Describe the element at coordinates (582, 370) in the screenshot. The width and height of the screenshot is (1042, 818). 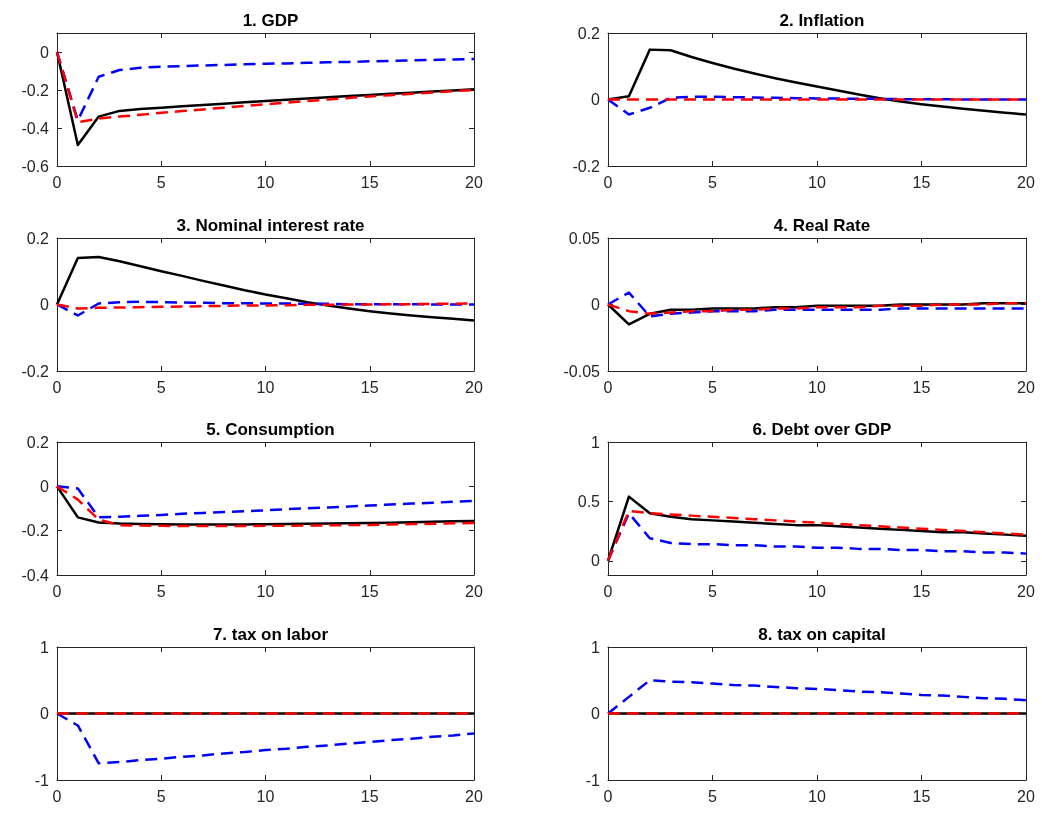
I see `y-tick-label: -0.05` at that location.